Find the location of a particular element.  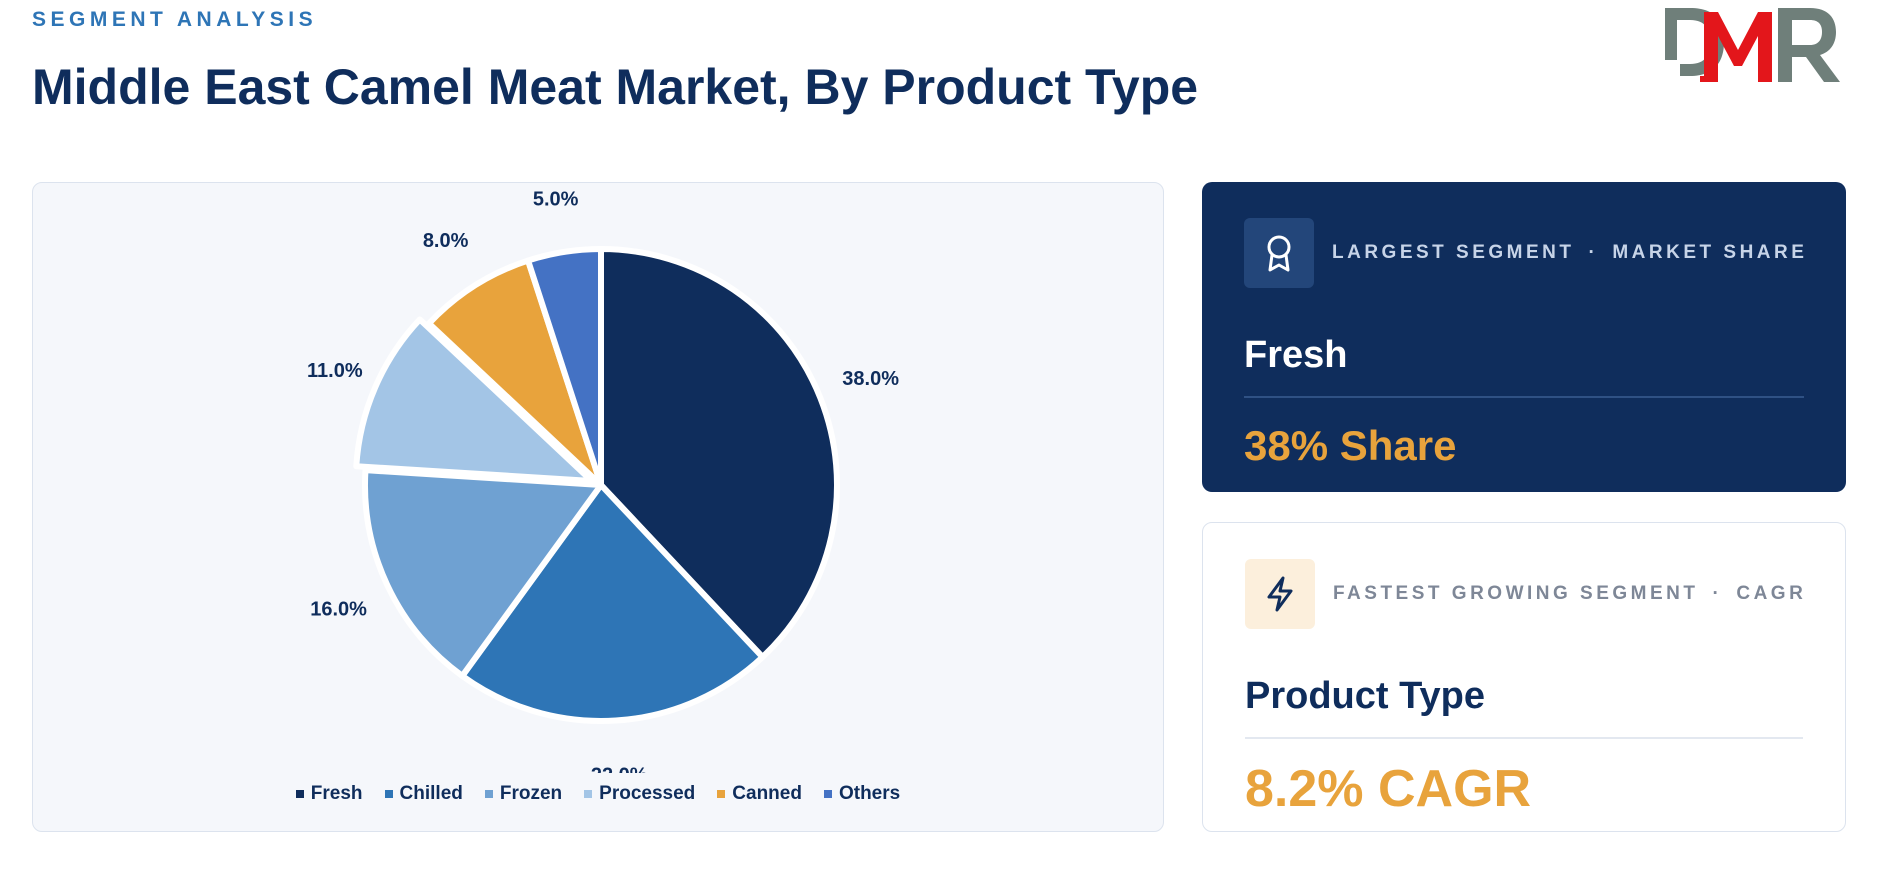

pie-slice-processed is located at coordinates (474, 400).